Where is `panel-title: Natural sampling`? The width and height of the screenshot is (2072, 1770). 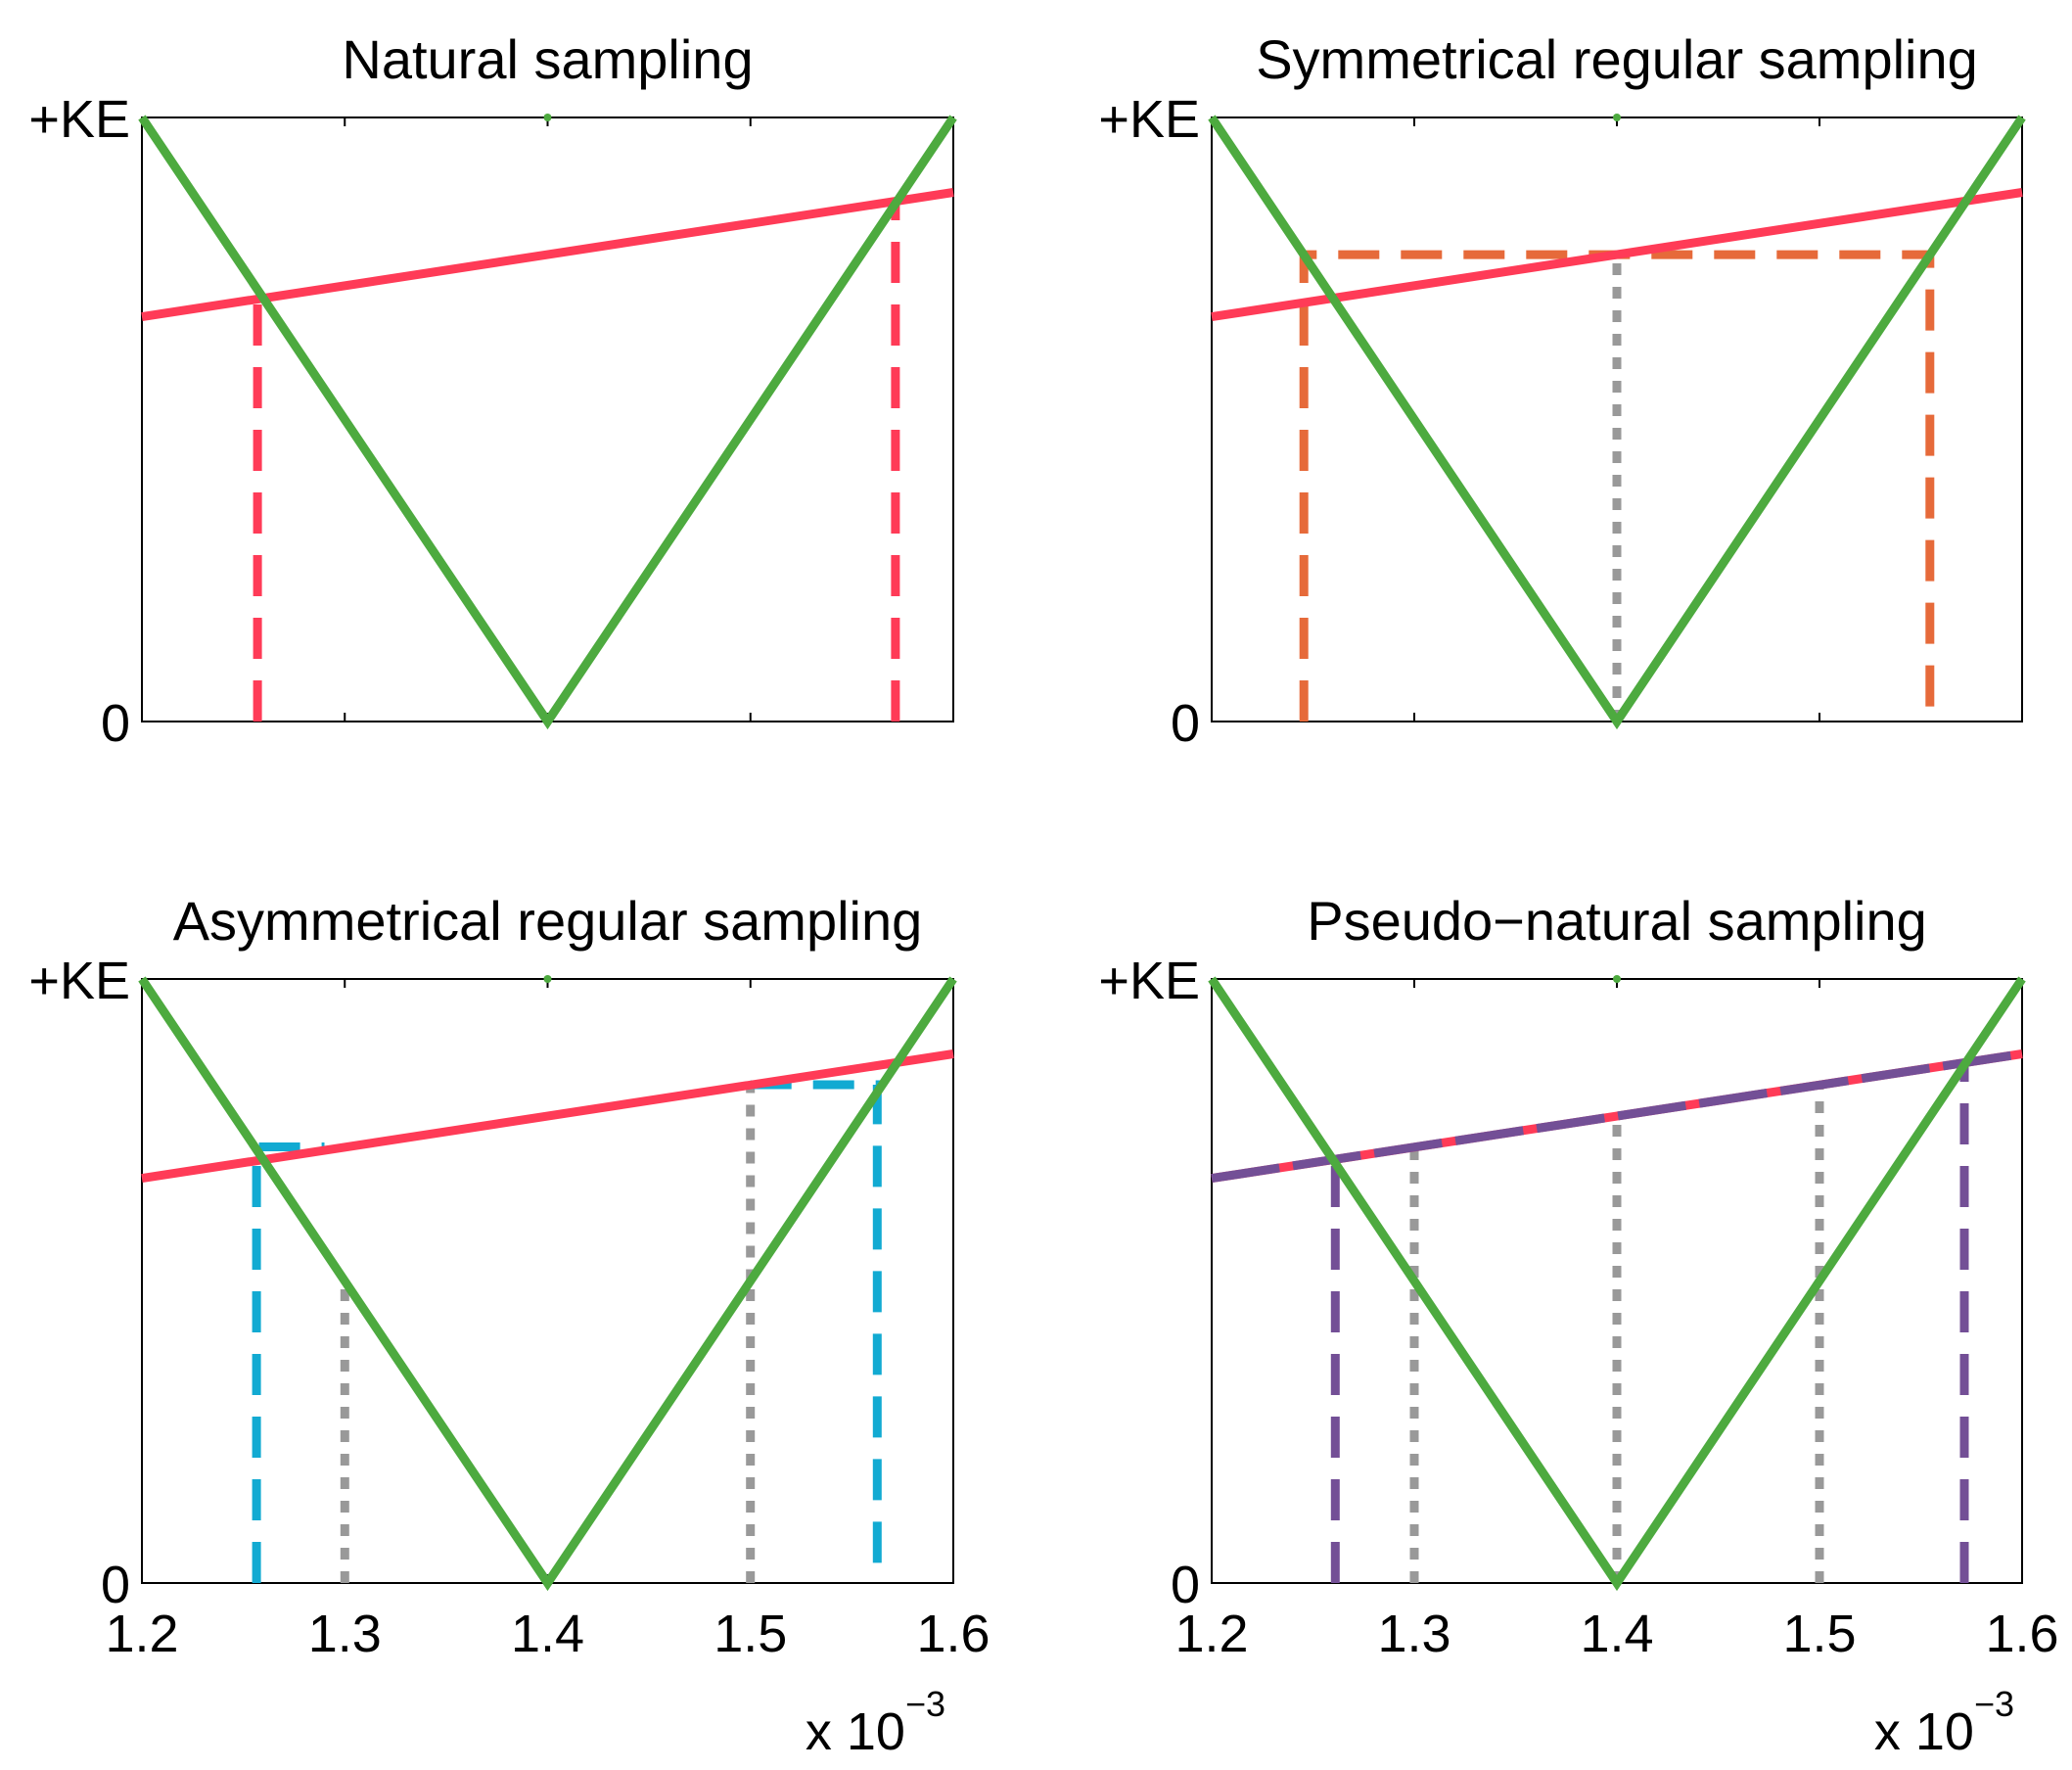
panel-title: Natural sampling is located at coordinates (547, 59).